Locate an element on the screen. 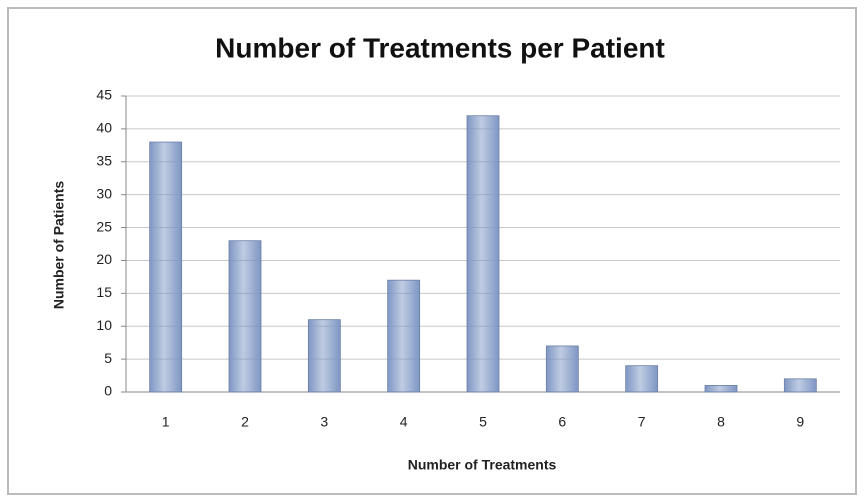  x-tick-label: 1 is located at coordinates (166, 422).